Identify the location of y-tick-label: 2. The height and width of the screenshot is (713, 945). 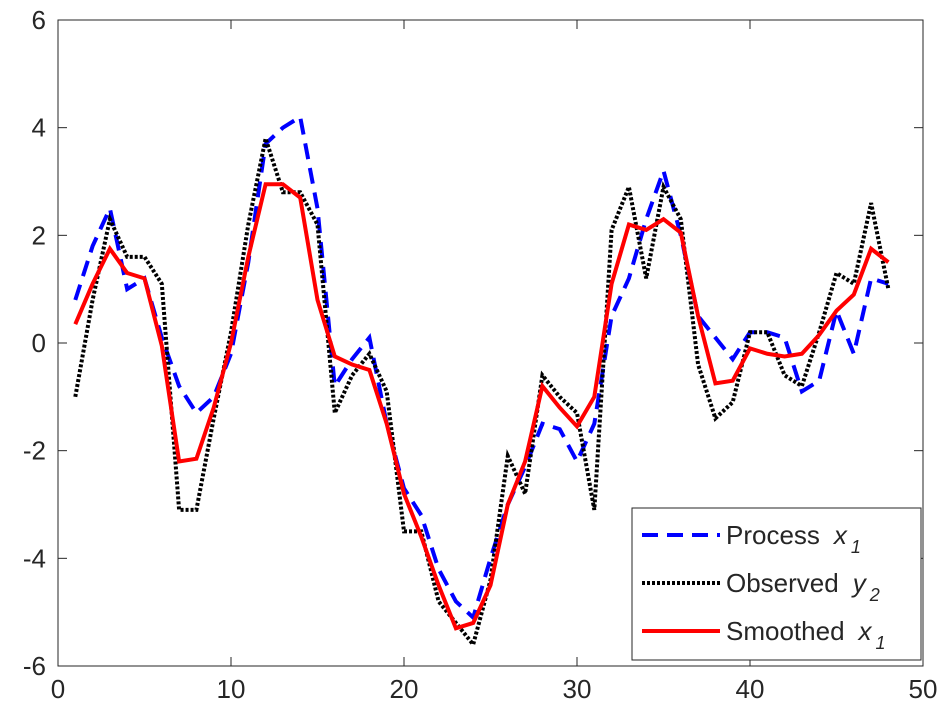
(39, 235).